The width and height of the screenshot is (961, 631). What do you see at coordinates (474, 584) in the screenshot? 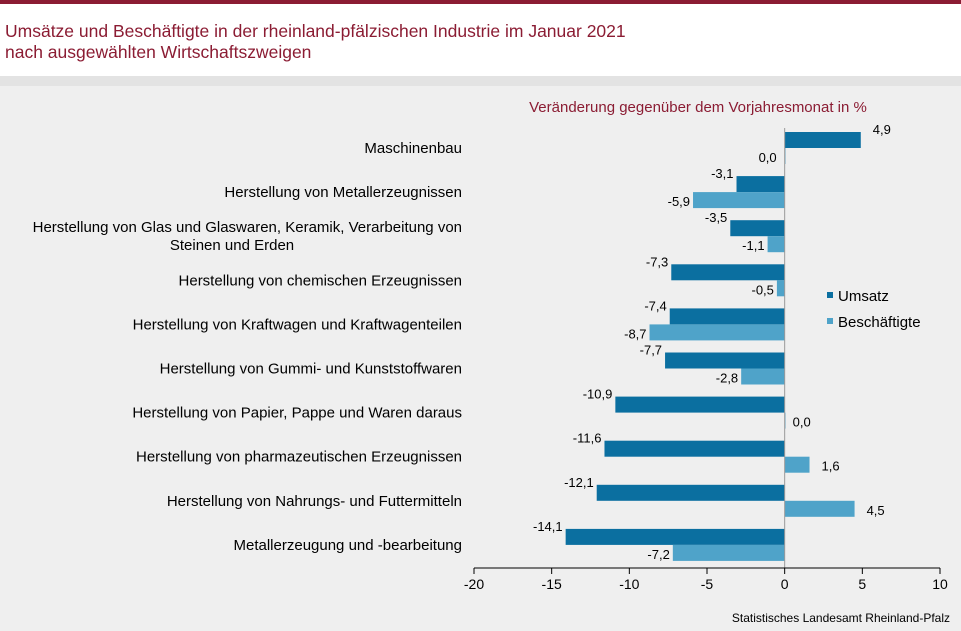
I see `x-tick-label: -20` at bounding box center [474, 584].